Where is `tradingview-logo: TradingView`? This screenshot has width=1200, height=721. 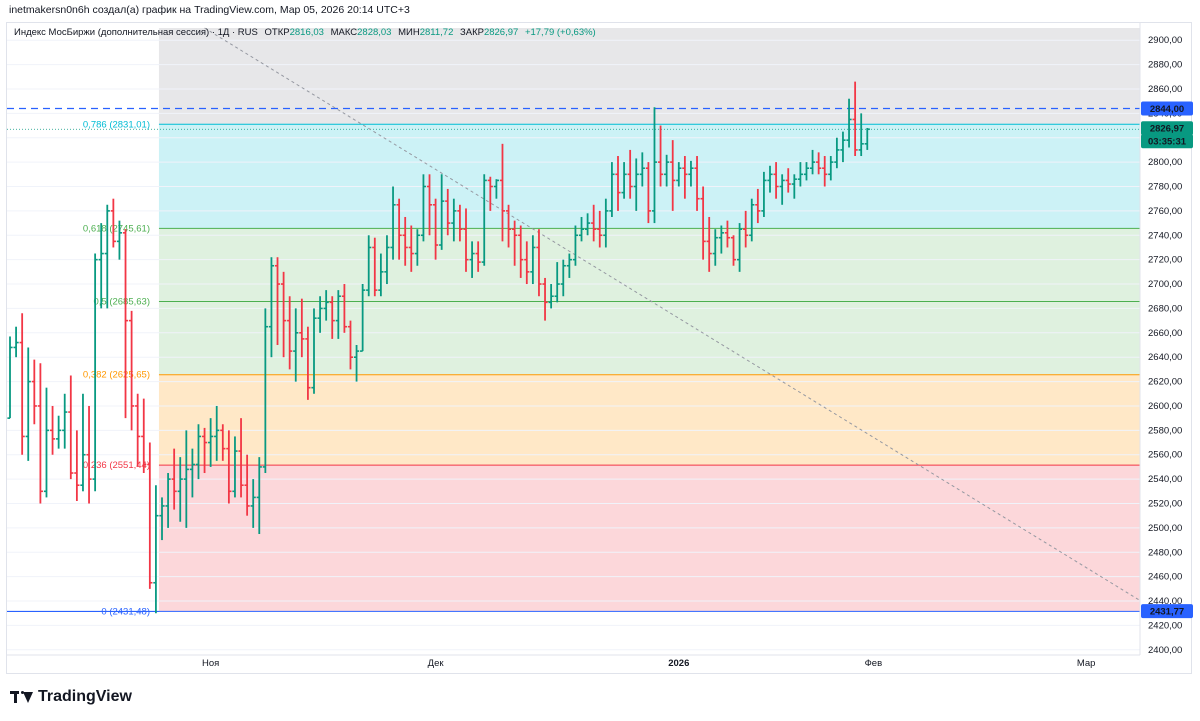 tradingview-logo: TradingView is located at coordinates (71, 697).